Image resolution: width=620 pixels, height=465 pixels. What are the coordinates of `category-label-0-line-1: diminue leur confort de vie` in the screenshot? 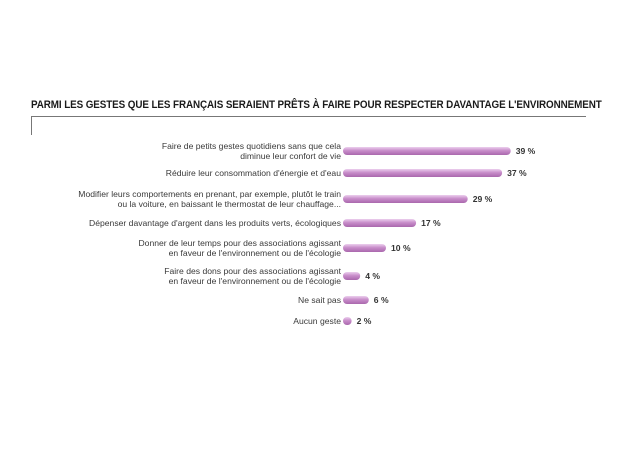 It's located at (290, 156).